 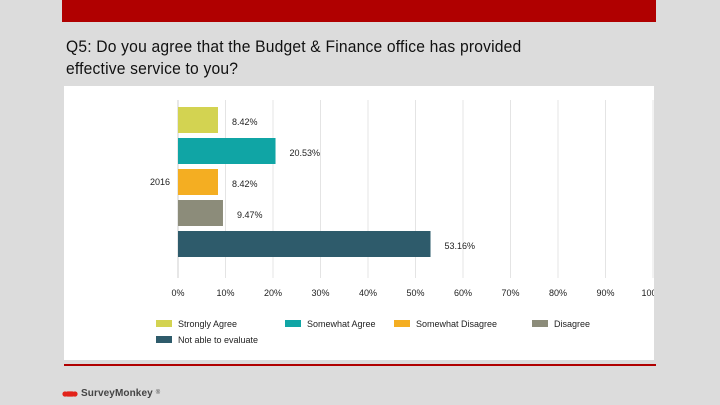 I want to click on y-category-label: 2016, so click(x=160, y=182).